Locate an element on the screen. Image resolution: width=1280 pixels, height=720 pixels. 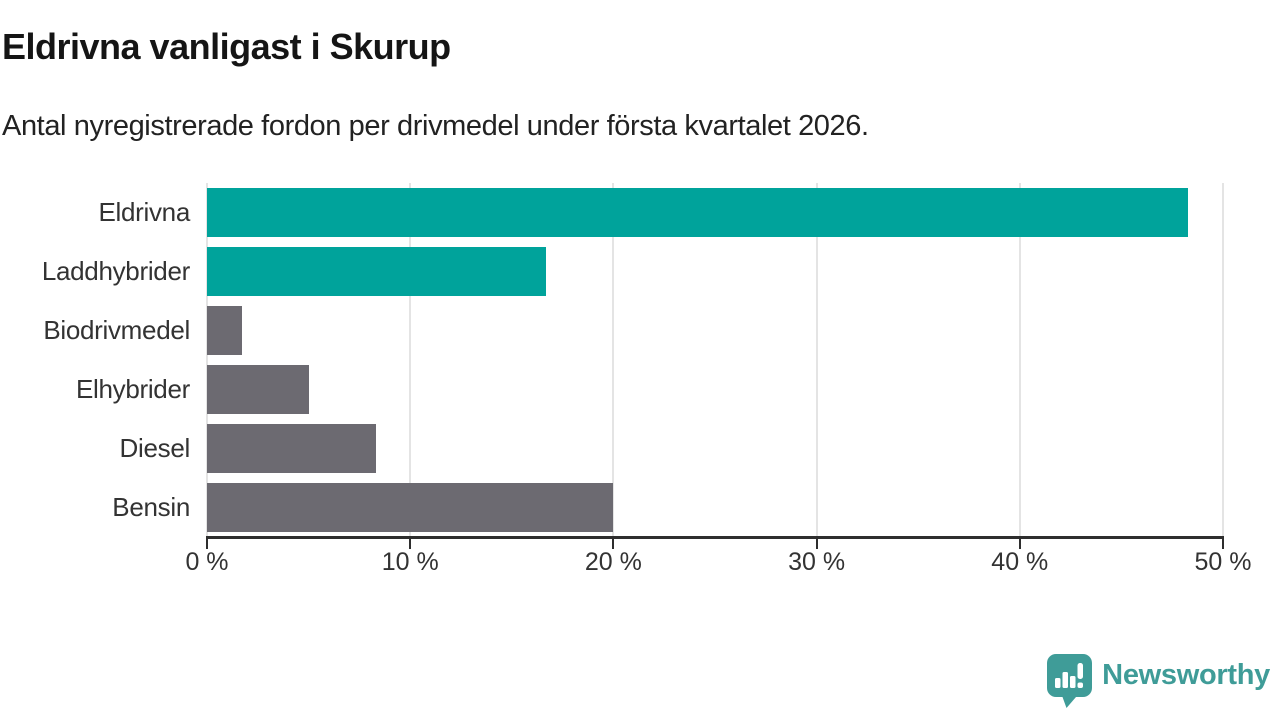
newsworthy-logo-icon is located at coordinates (1070, 681).